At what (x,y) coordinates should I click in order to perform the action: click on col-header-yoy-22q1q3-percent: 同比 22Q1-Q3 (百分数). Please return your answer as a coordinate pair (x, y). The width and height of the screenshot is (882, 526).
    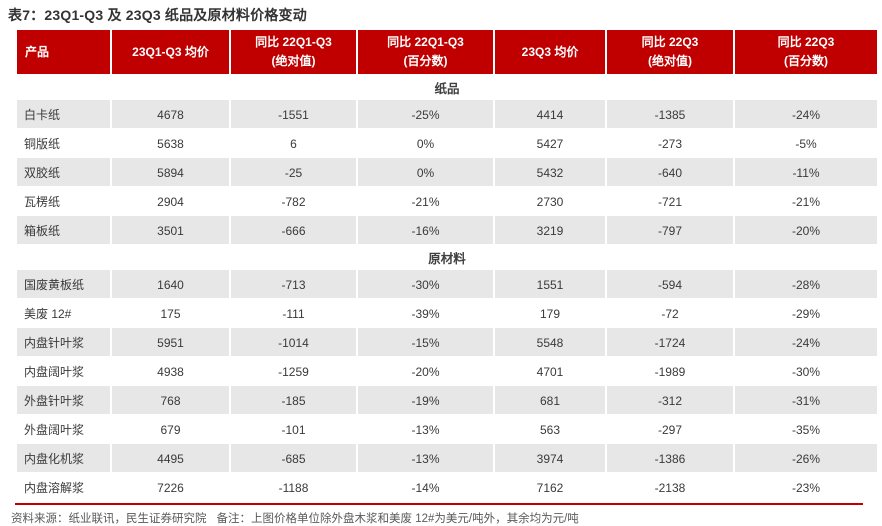
    Looking at the image, I should click on (425, 52).